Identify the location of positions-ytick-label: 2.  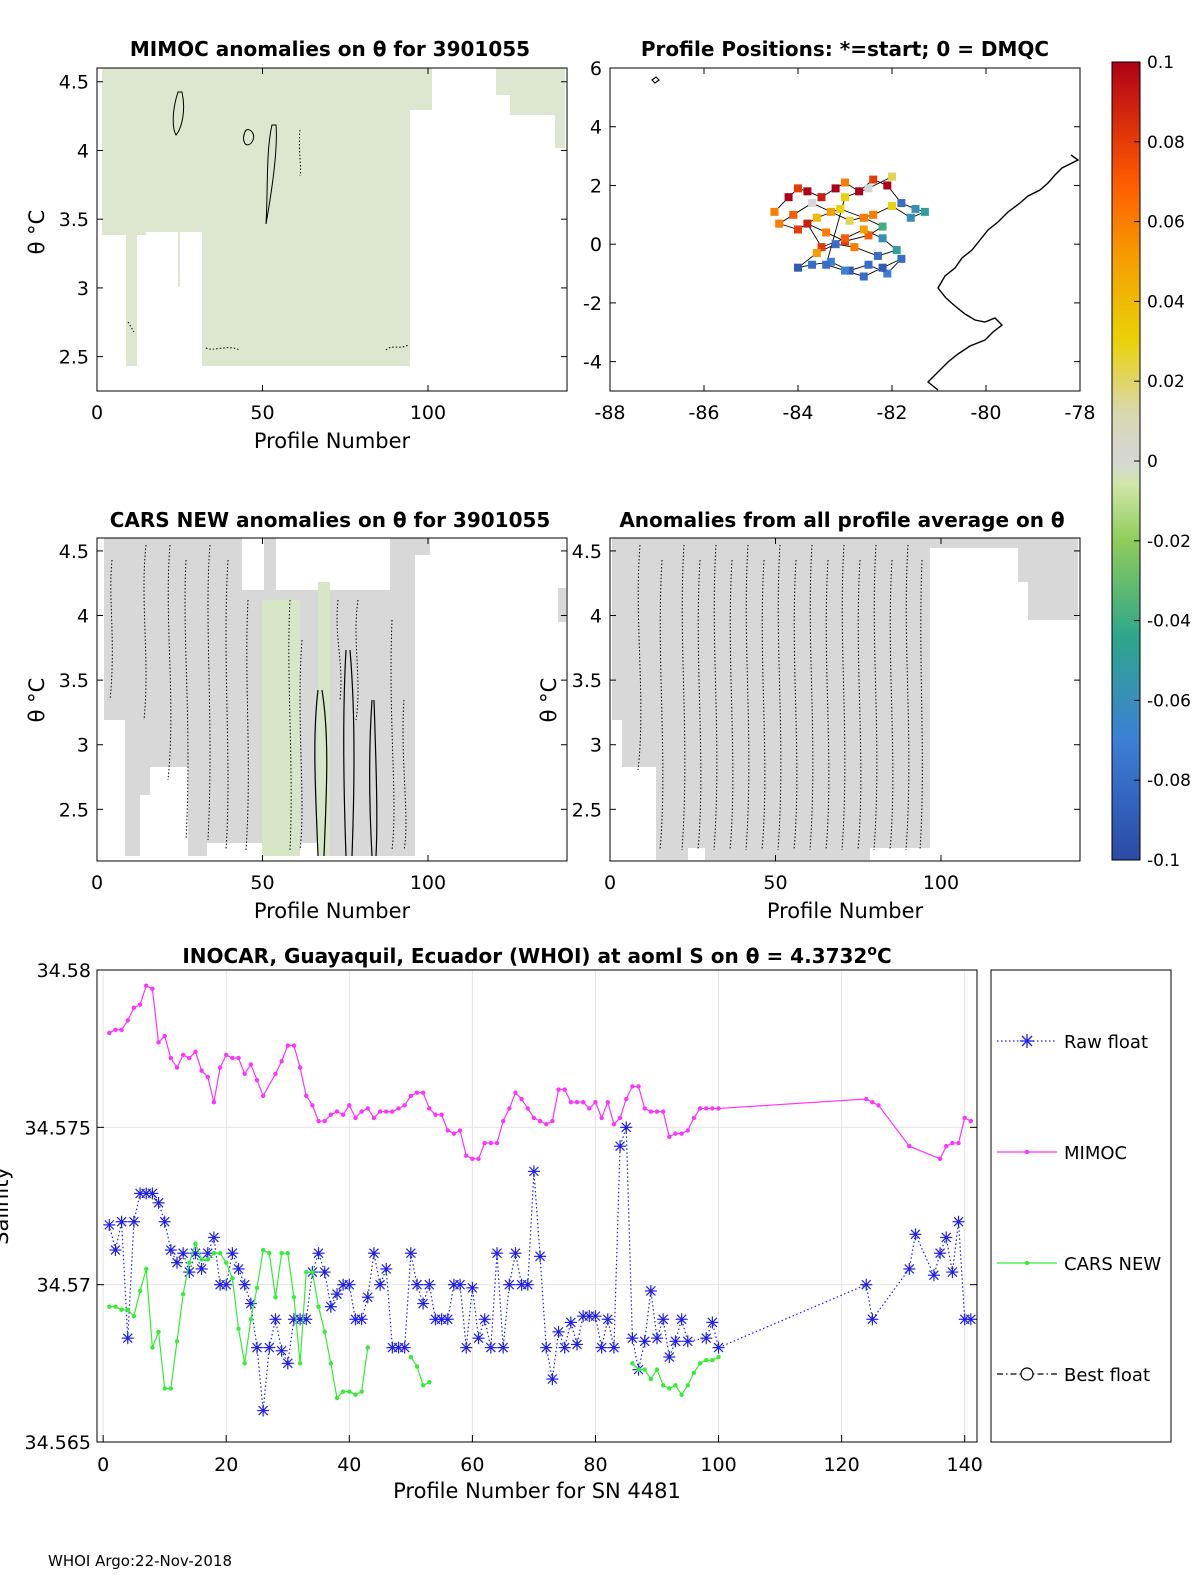
(596, 186).